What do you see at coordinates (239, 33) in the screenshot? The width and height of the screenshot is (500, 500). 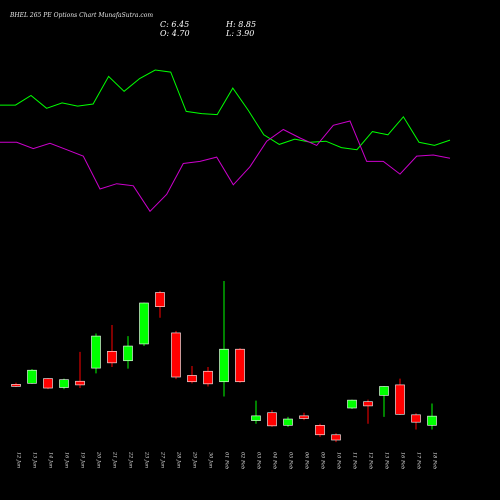 I see `low-value: L: 3.90` at bounding box center [239, 33].